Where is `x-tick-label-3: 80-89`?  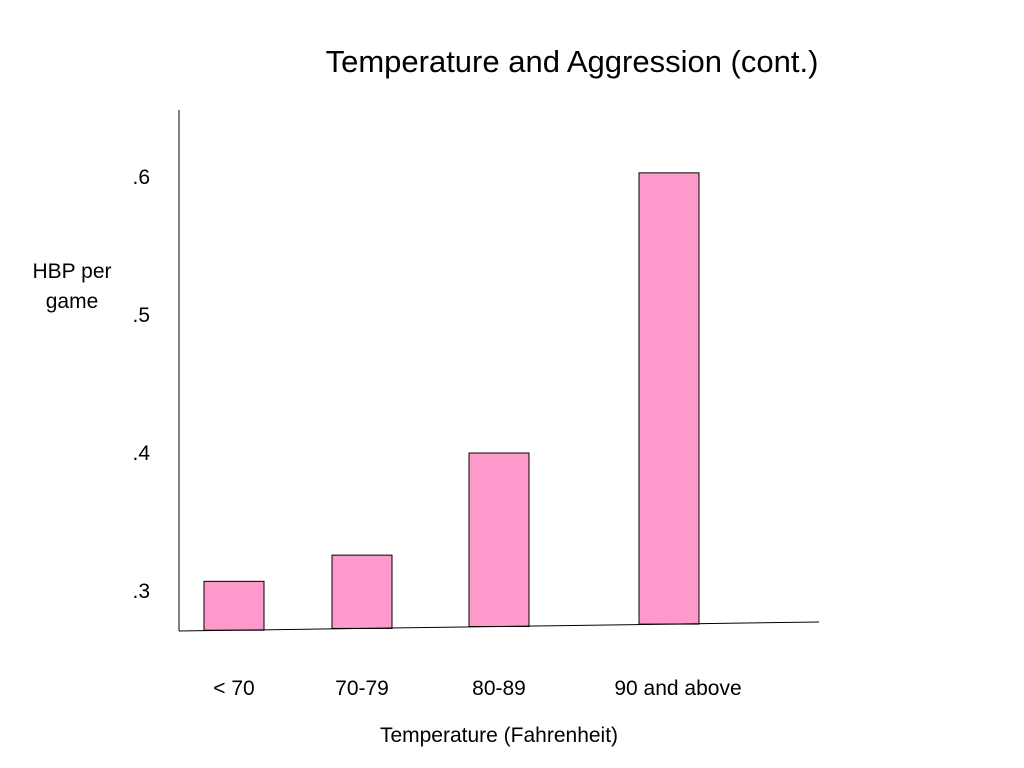
x-tick-label-3: 80-89 is located at coordinates (499, 688).